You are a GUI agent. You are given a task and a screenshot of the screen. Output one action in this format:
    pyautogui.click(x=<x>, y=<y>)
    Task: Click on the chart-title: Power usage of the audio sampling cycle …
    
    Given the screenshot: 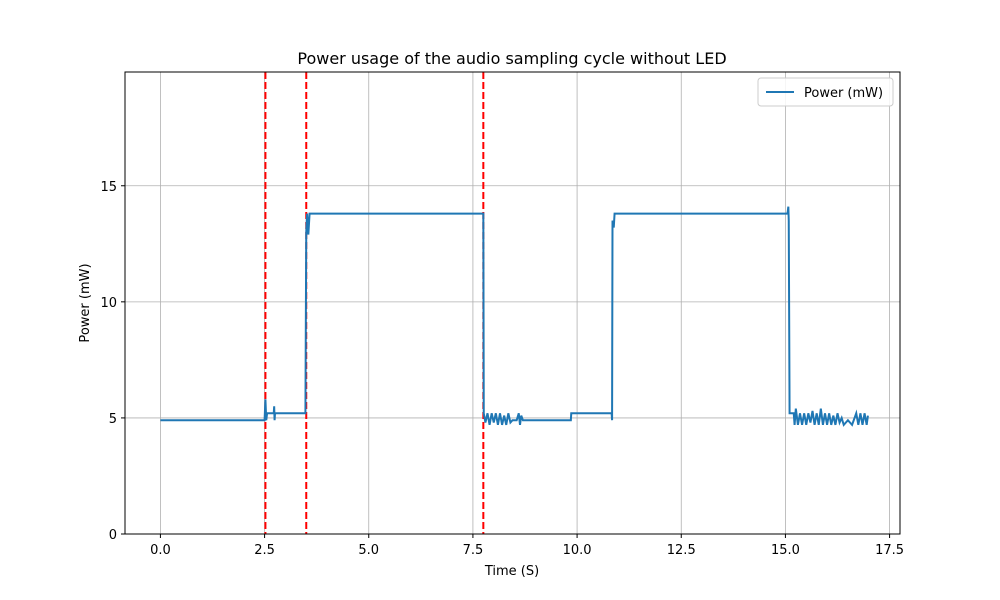 What is the action you would take?
    pyautogui.click(x=511, y=58)
    